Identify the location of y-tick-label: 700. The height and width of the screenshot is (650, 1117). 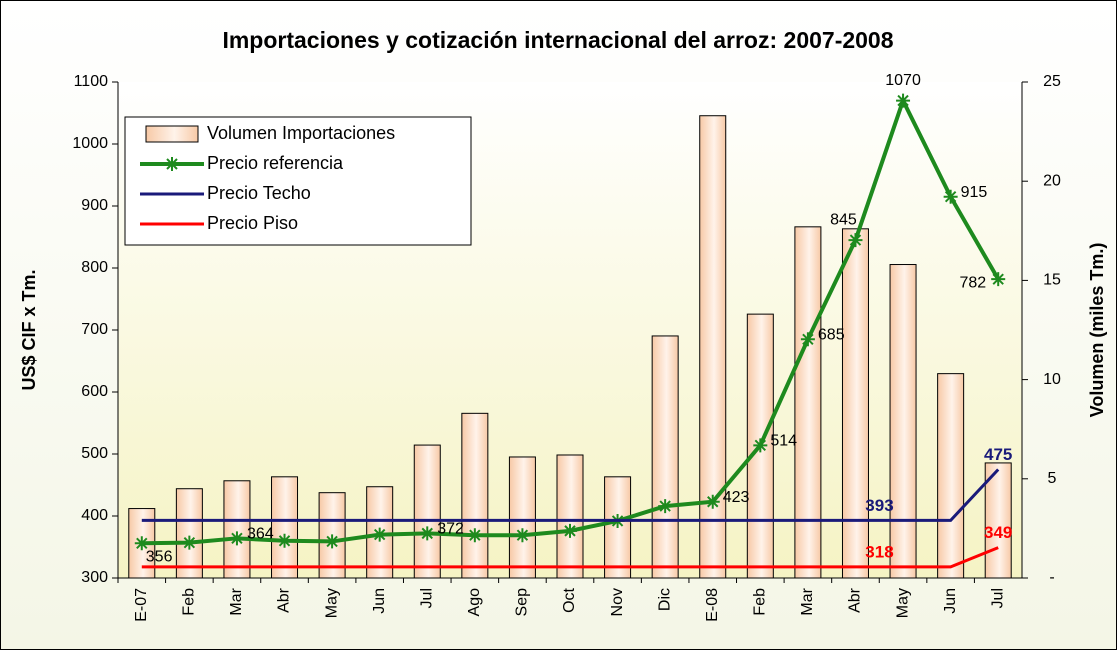
(94, 329).